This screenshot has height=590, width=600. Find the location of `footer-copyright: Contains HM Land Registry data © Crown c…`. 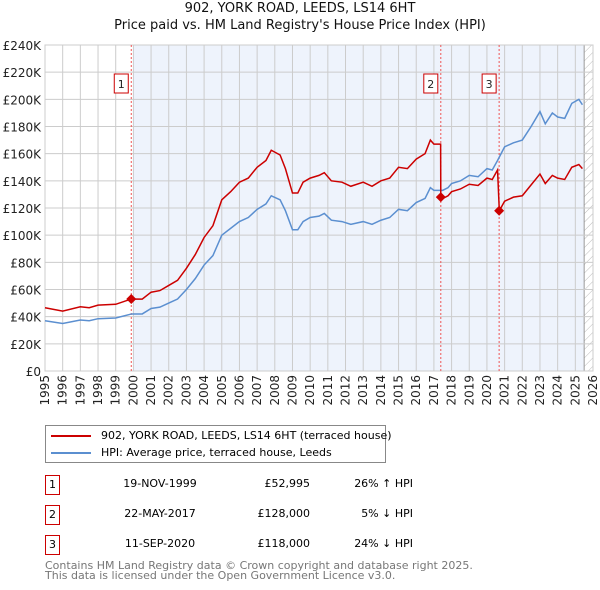

footer-copyright: Contains HM Land Registry data © Crown c… is located at coordinates (259, 565).